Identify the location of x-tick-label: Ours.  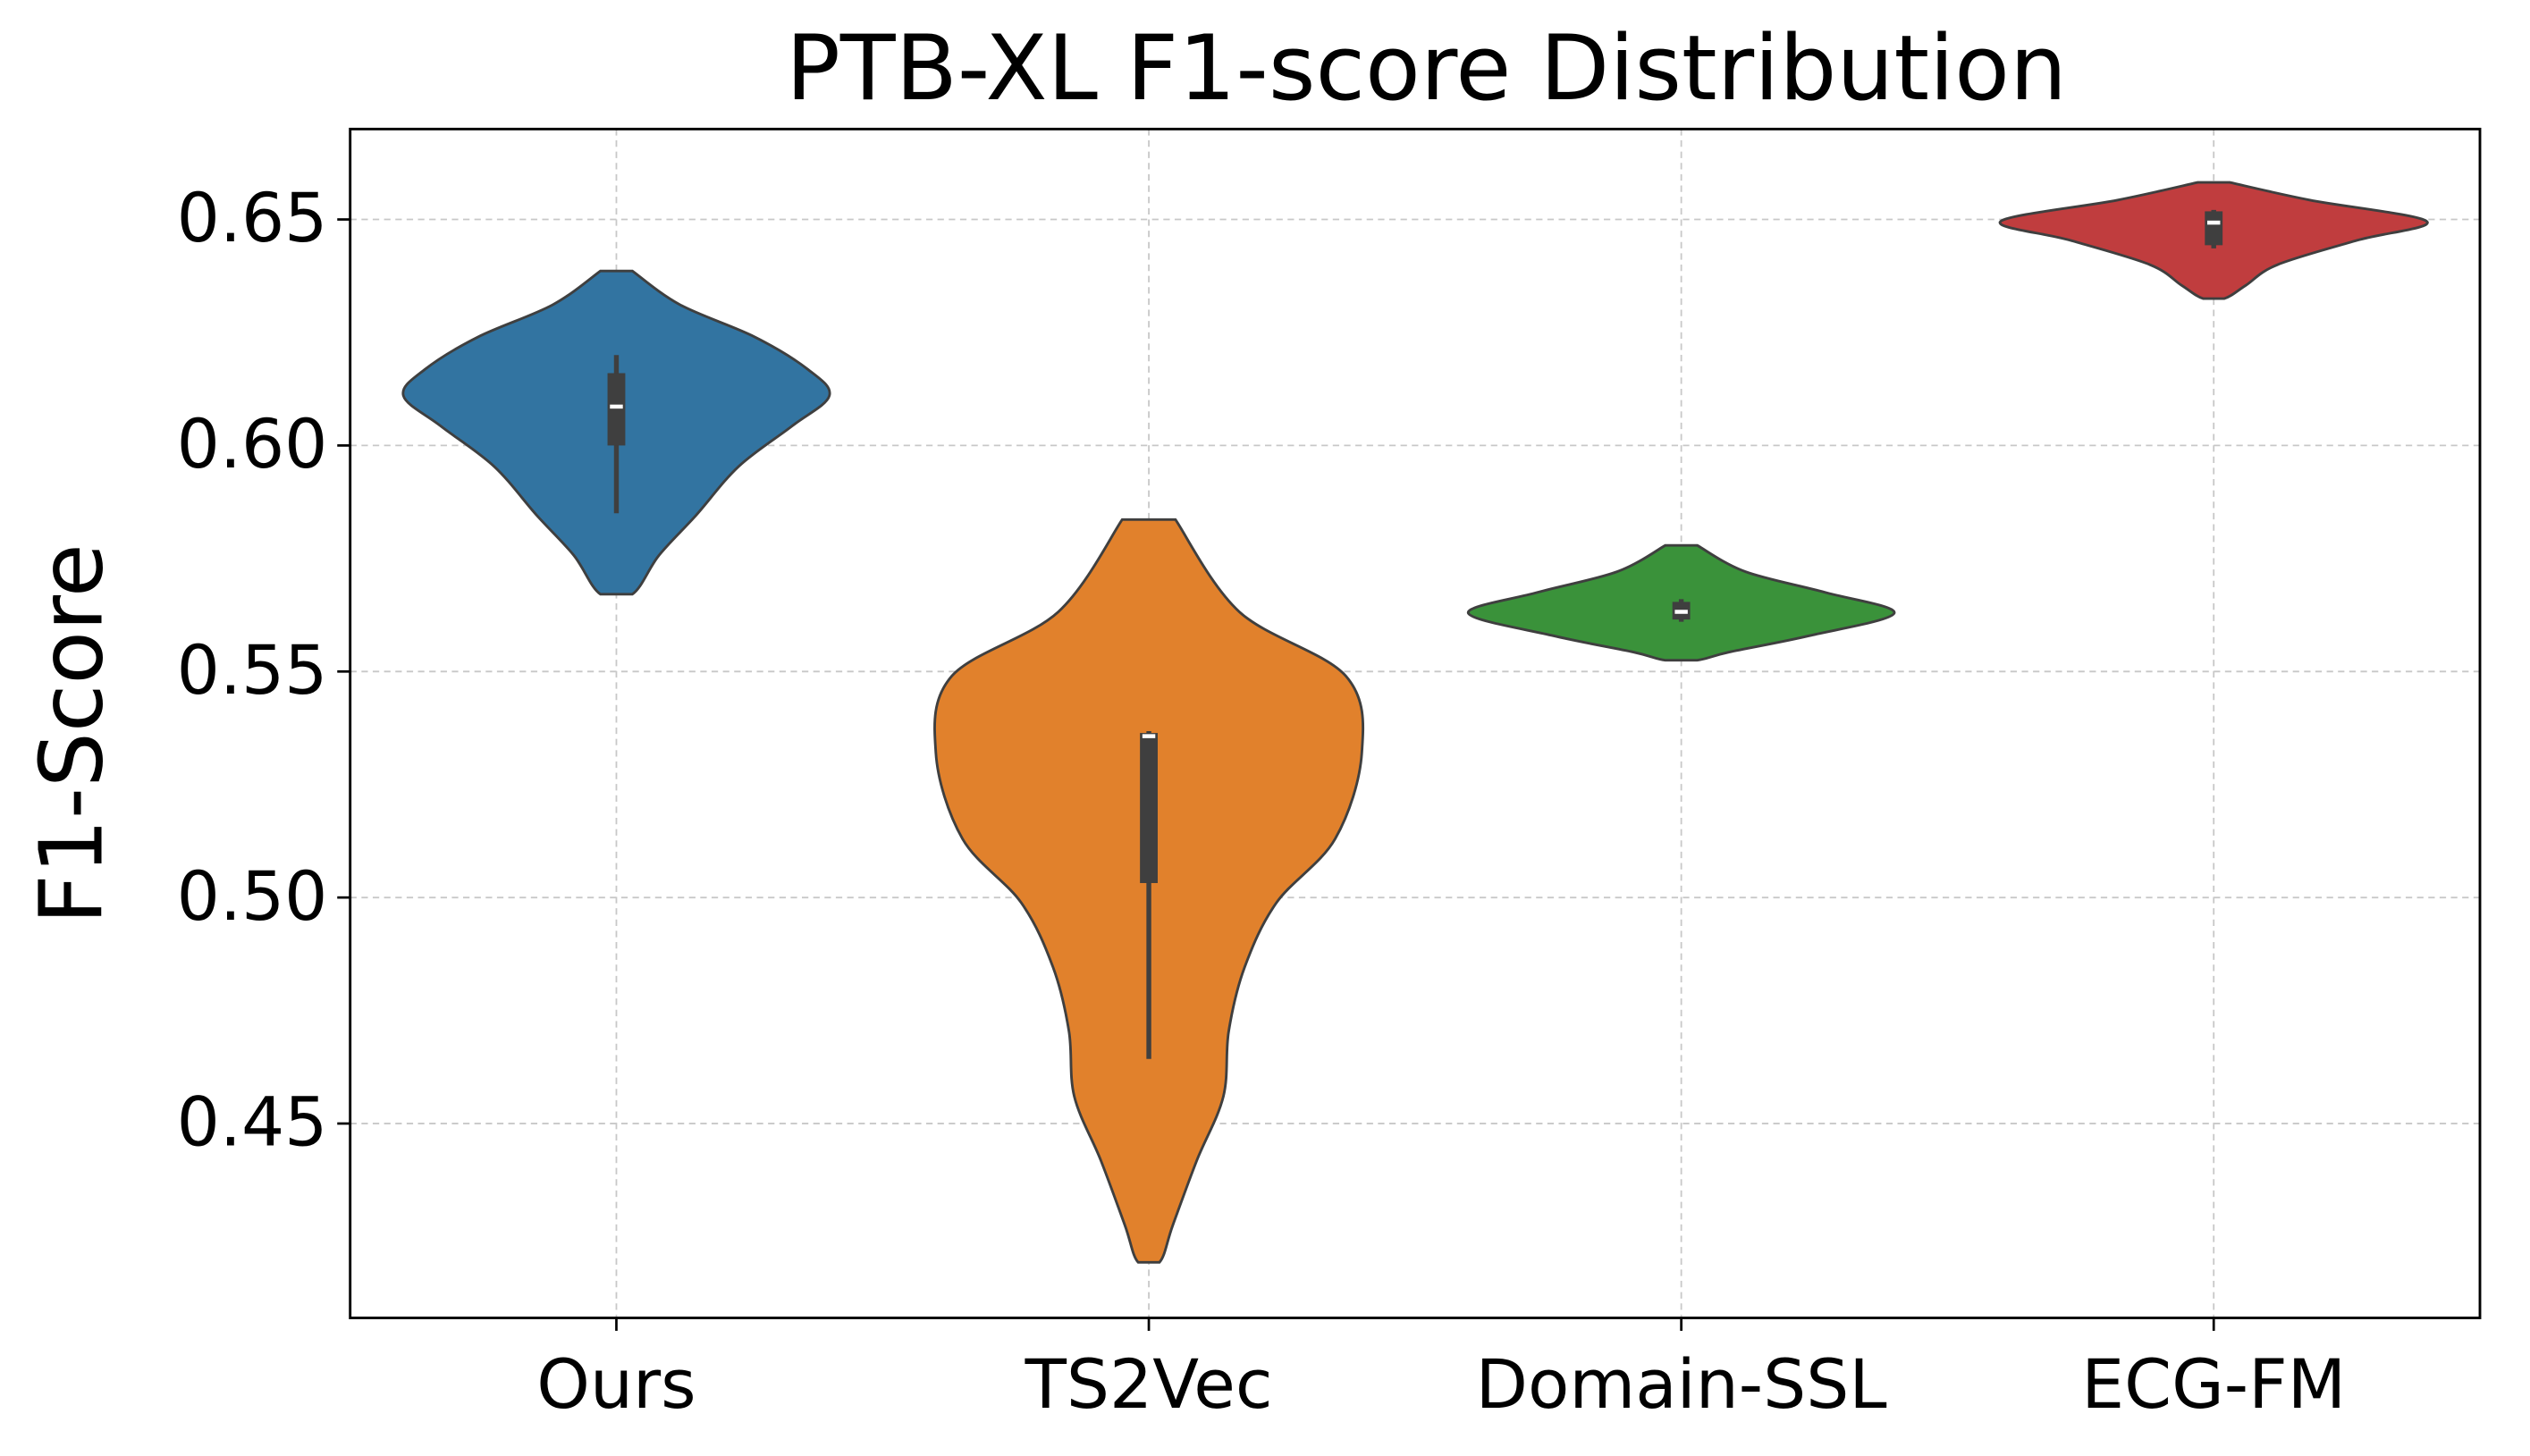
(616, 1384).